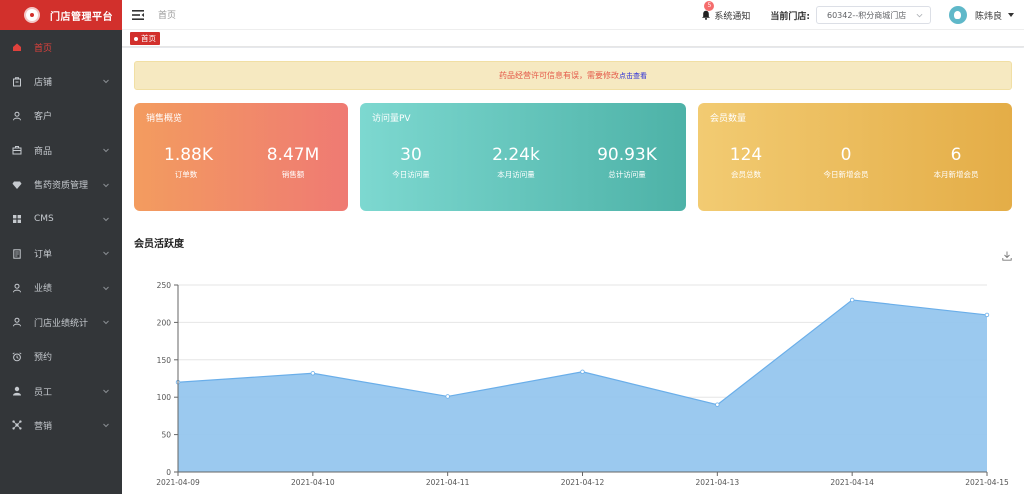  I want to click on sidebar-item-5: CMS, so click(61, 219).